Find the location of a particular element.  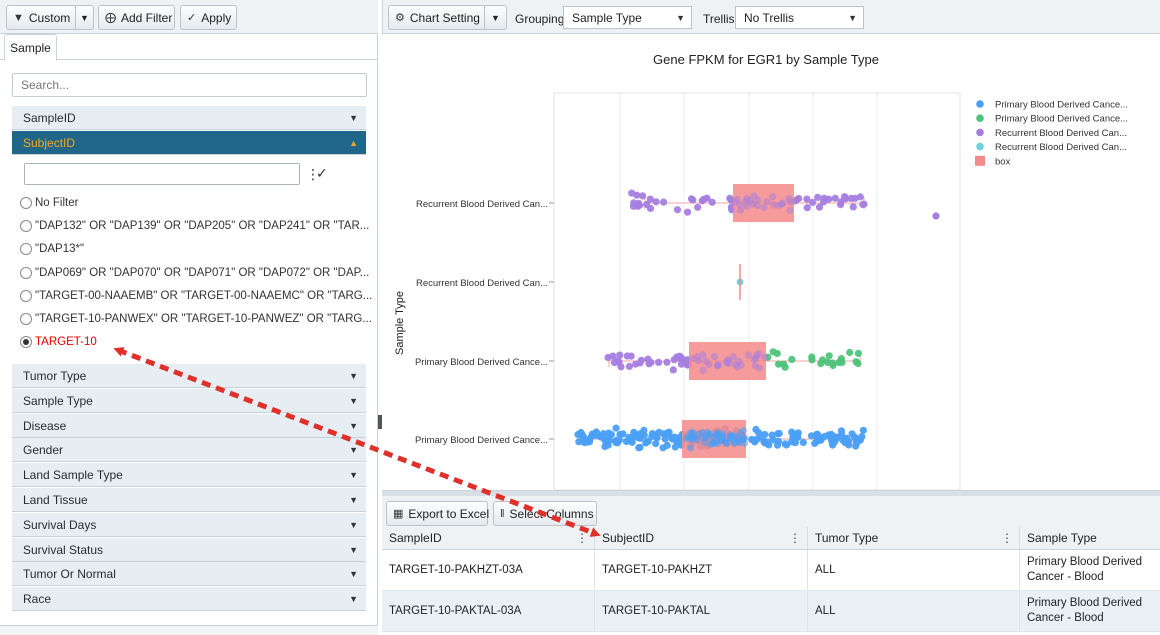

add-filter-button: ⨁ Add Filter is located at coordinates (136, 17).